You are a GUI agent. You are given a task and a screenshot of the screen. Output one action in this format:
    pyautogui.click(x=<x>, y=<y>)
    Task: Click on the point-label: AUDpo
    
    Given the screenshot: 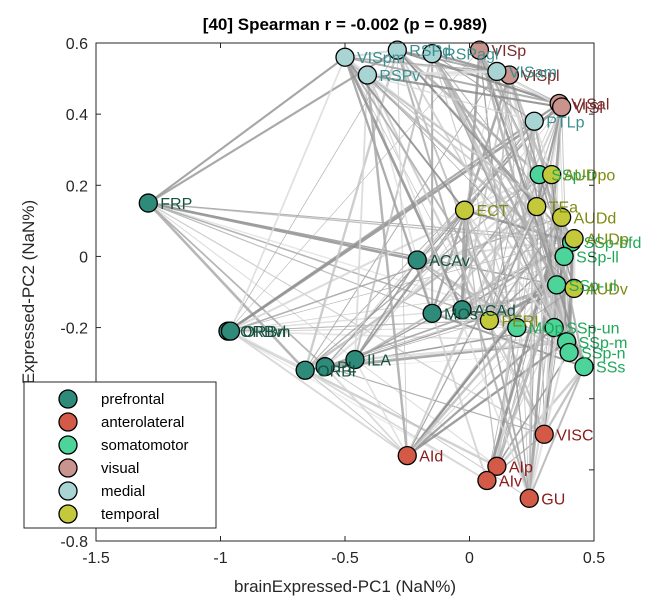 What is the action you would take?
    pyautogui.click(x=590, y=176)
    